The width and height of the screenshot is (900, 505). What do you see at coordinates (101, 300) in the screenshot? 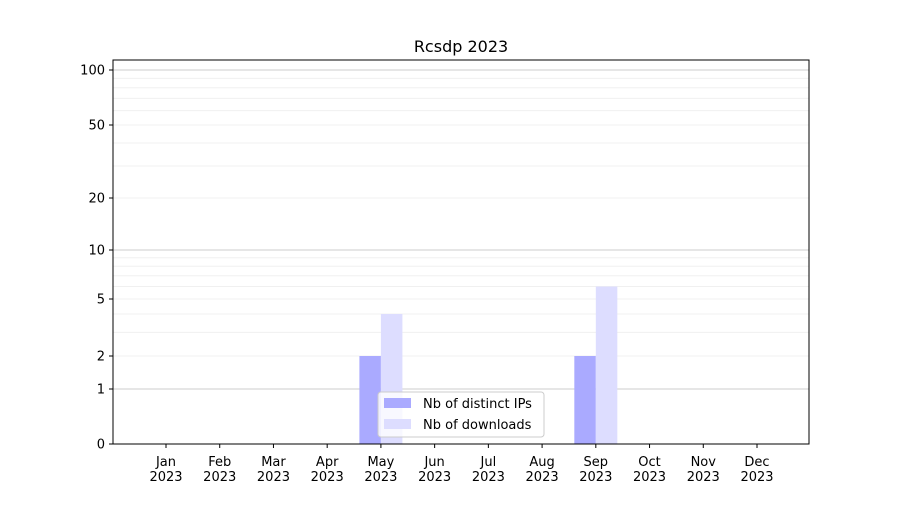
I see `y-tick-label: 5` at bounding box center [101, 300].